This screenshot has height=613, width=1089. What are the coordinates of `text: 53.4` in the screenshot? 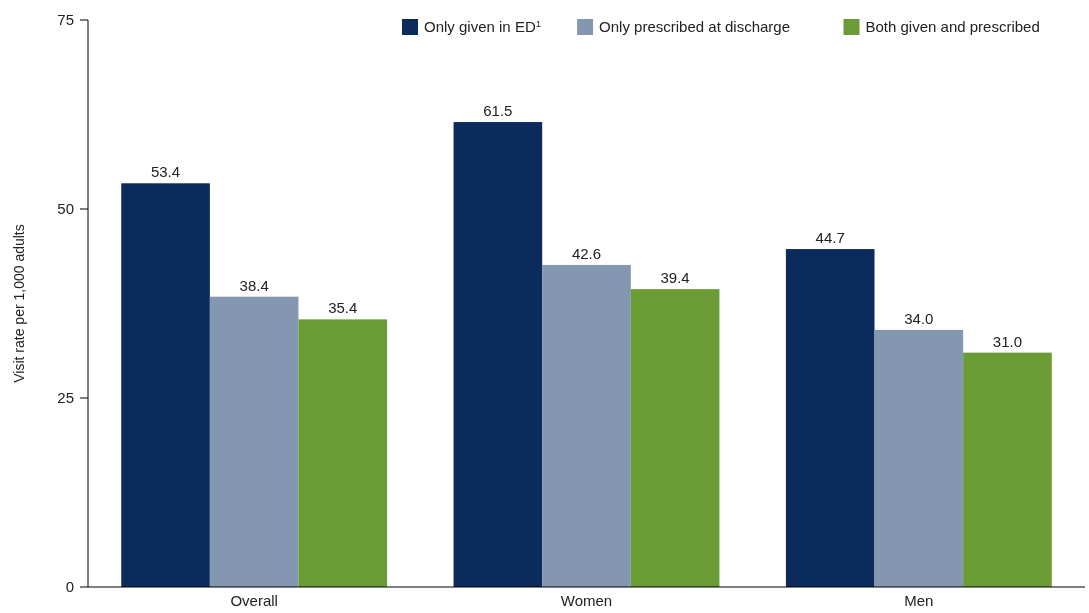 It's located at (165, 172).